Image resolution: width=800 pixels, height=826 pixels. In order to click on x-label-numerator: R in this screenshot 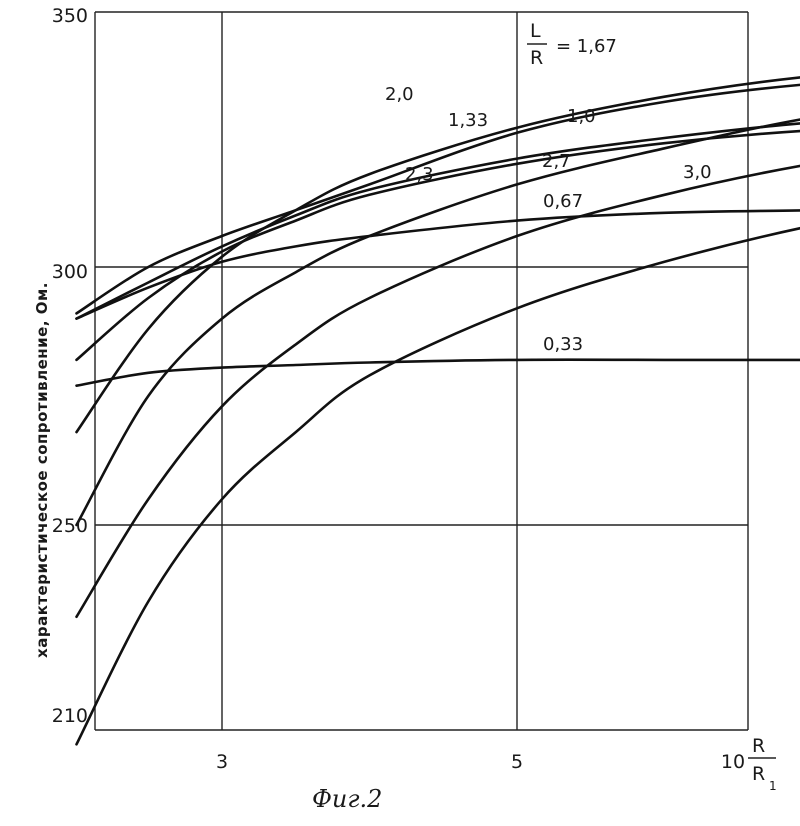, I will do `click(758, 746)`.